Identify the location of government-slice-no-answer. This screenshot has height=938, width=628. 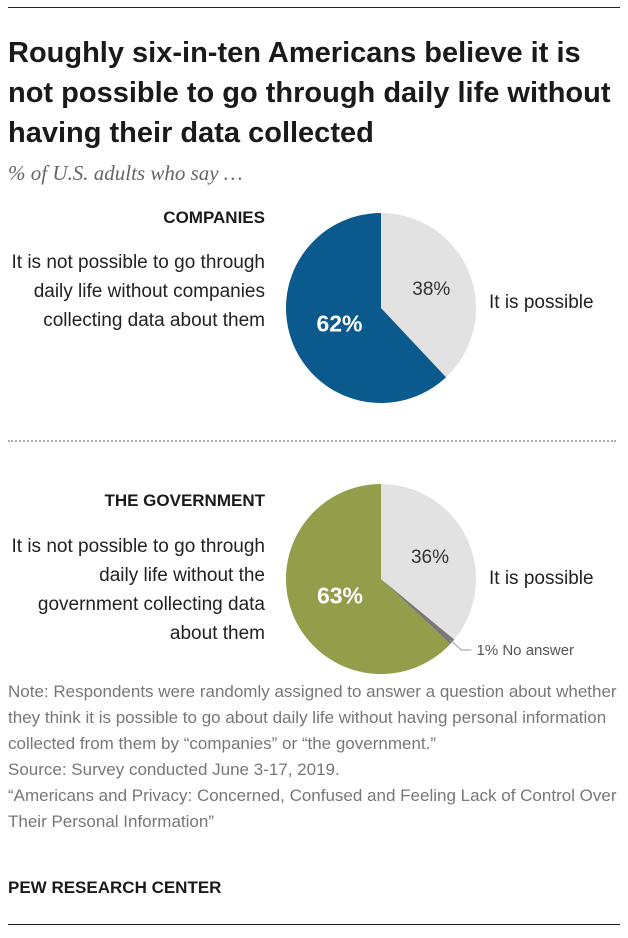
(418, 612).